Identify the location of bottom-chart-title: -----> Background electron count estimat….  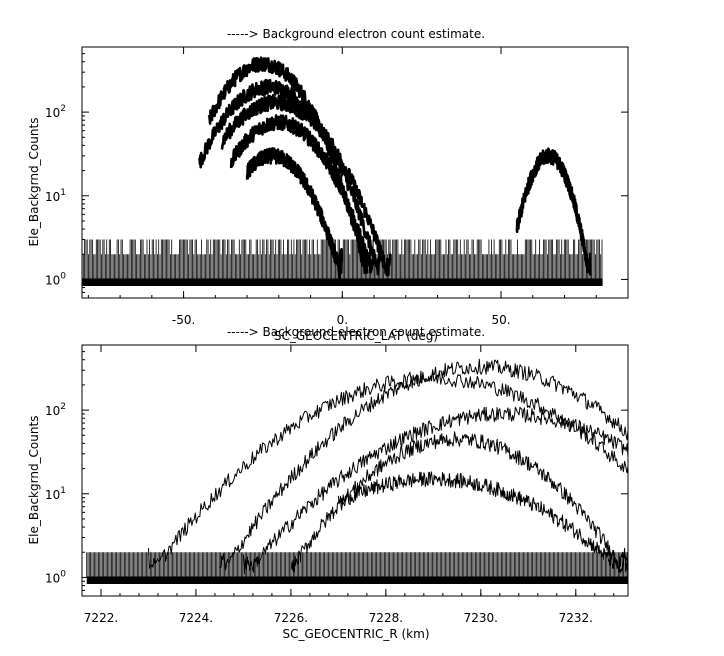
(356, 332).